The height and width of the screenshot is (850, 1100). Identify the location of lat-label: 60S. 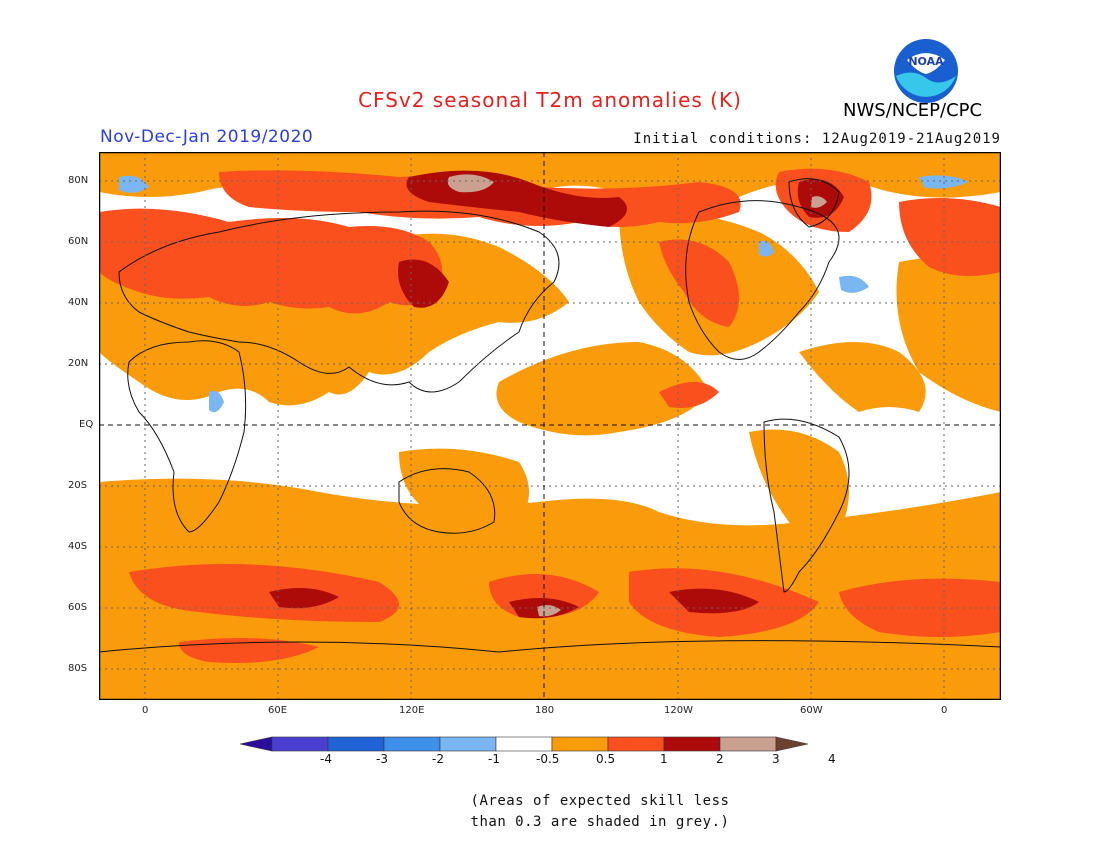
(78, 607).